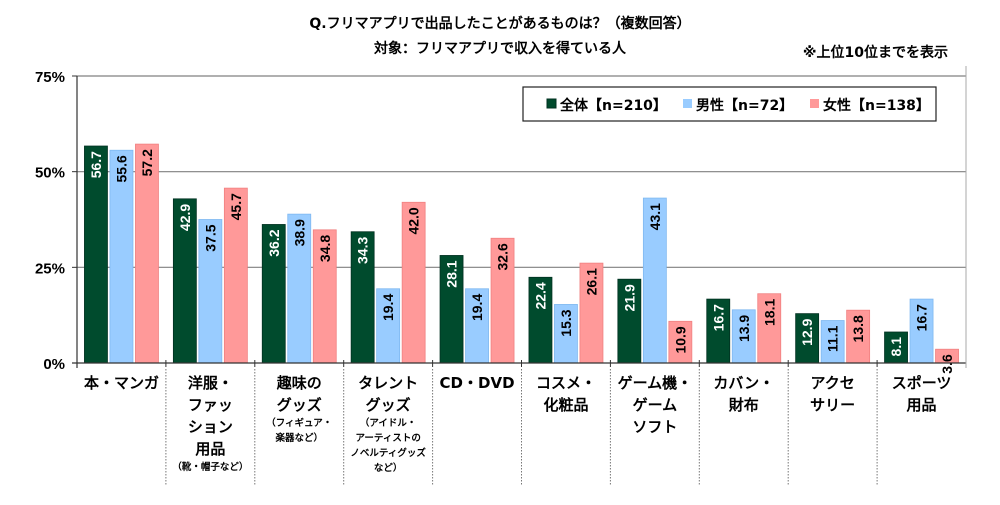  I want to click on category-label: 趣味の, so click(299, 383).